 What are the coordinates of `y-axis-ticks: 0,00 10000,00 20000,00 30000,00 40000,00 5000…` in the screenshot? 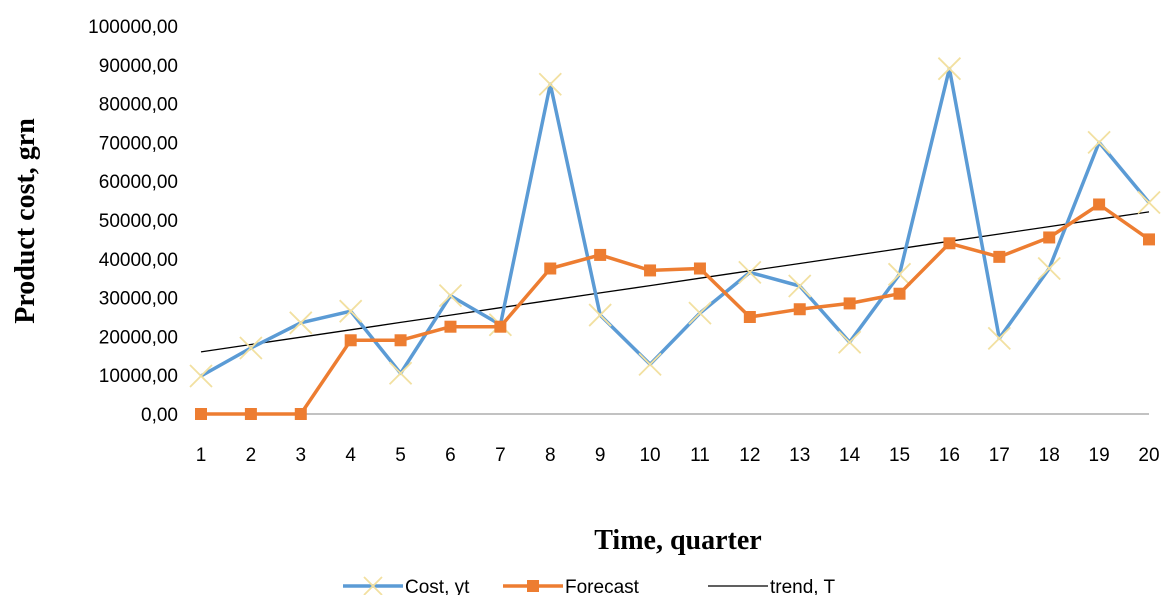 It's located at (133, 221).